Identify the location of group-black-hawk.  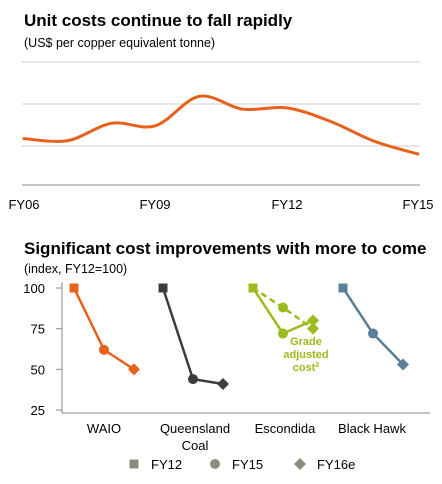
(373, 327).